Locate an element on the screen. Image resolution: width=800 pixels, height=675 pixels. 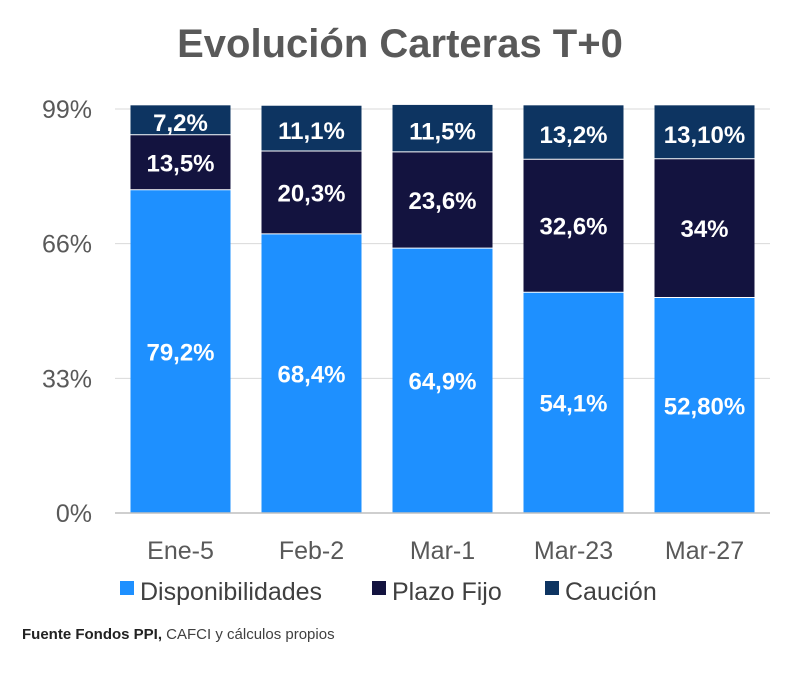
x-tick-label: Mar-27 is located at coordinates (704, 551).